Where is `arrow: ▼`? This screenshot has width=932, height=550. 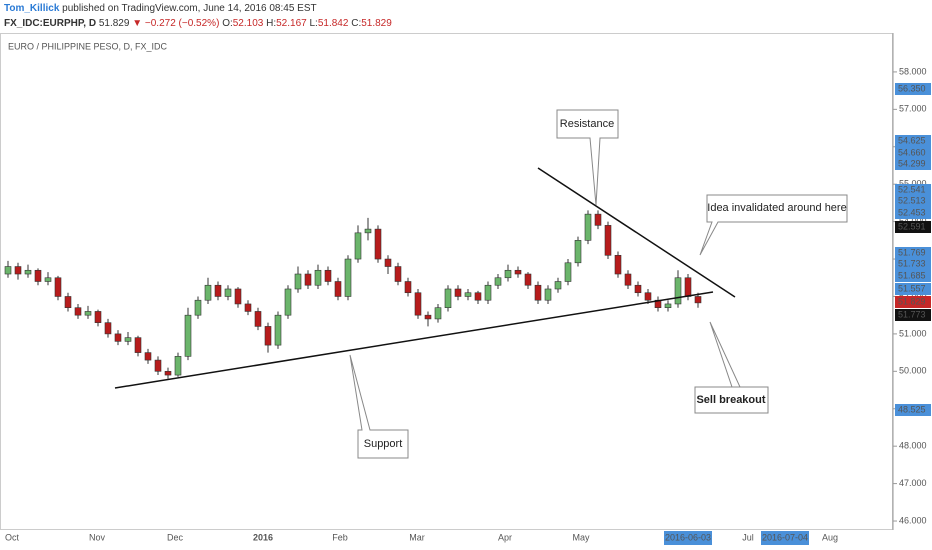
arrow: ▼ is located at coordinates (137, 23).